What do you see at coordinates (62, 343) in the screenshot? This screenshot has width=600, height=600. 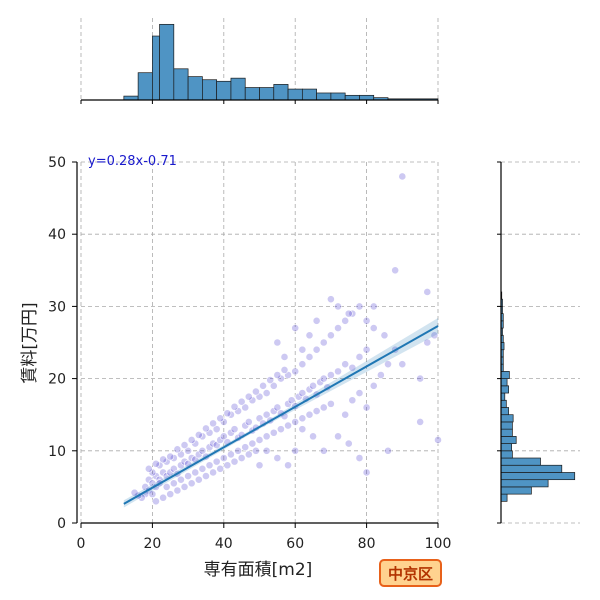 I see `y-axis-ticks: 0 10 20 30 40 50` at bounding box center [62, 343].